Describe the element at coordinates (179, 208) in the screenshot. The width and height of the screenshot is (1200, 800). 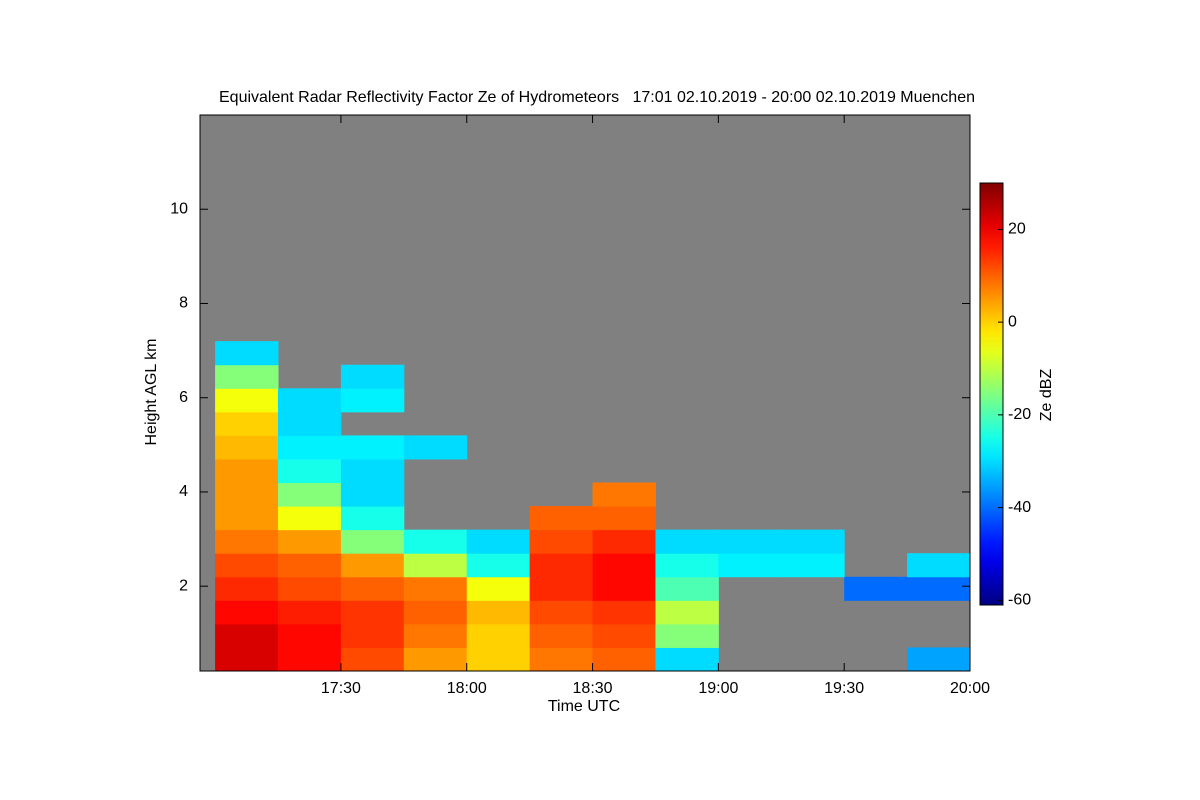
I see `y-tick-label: 10` at that location.